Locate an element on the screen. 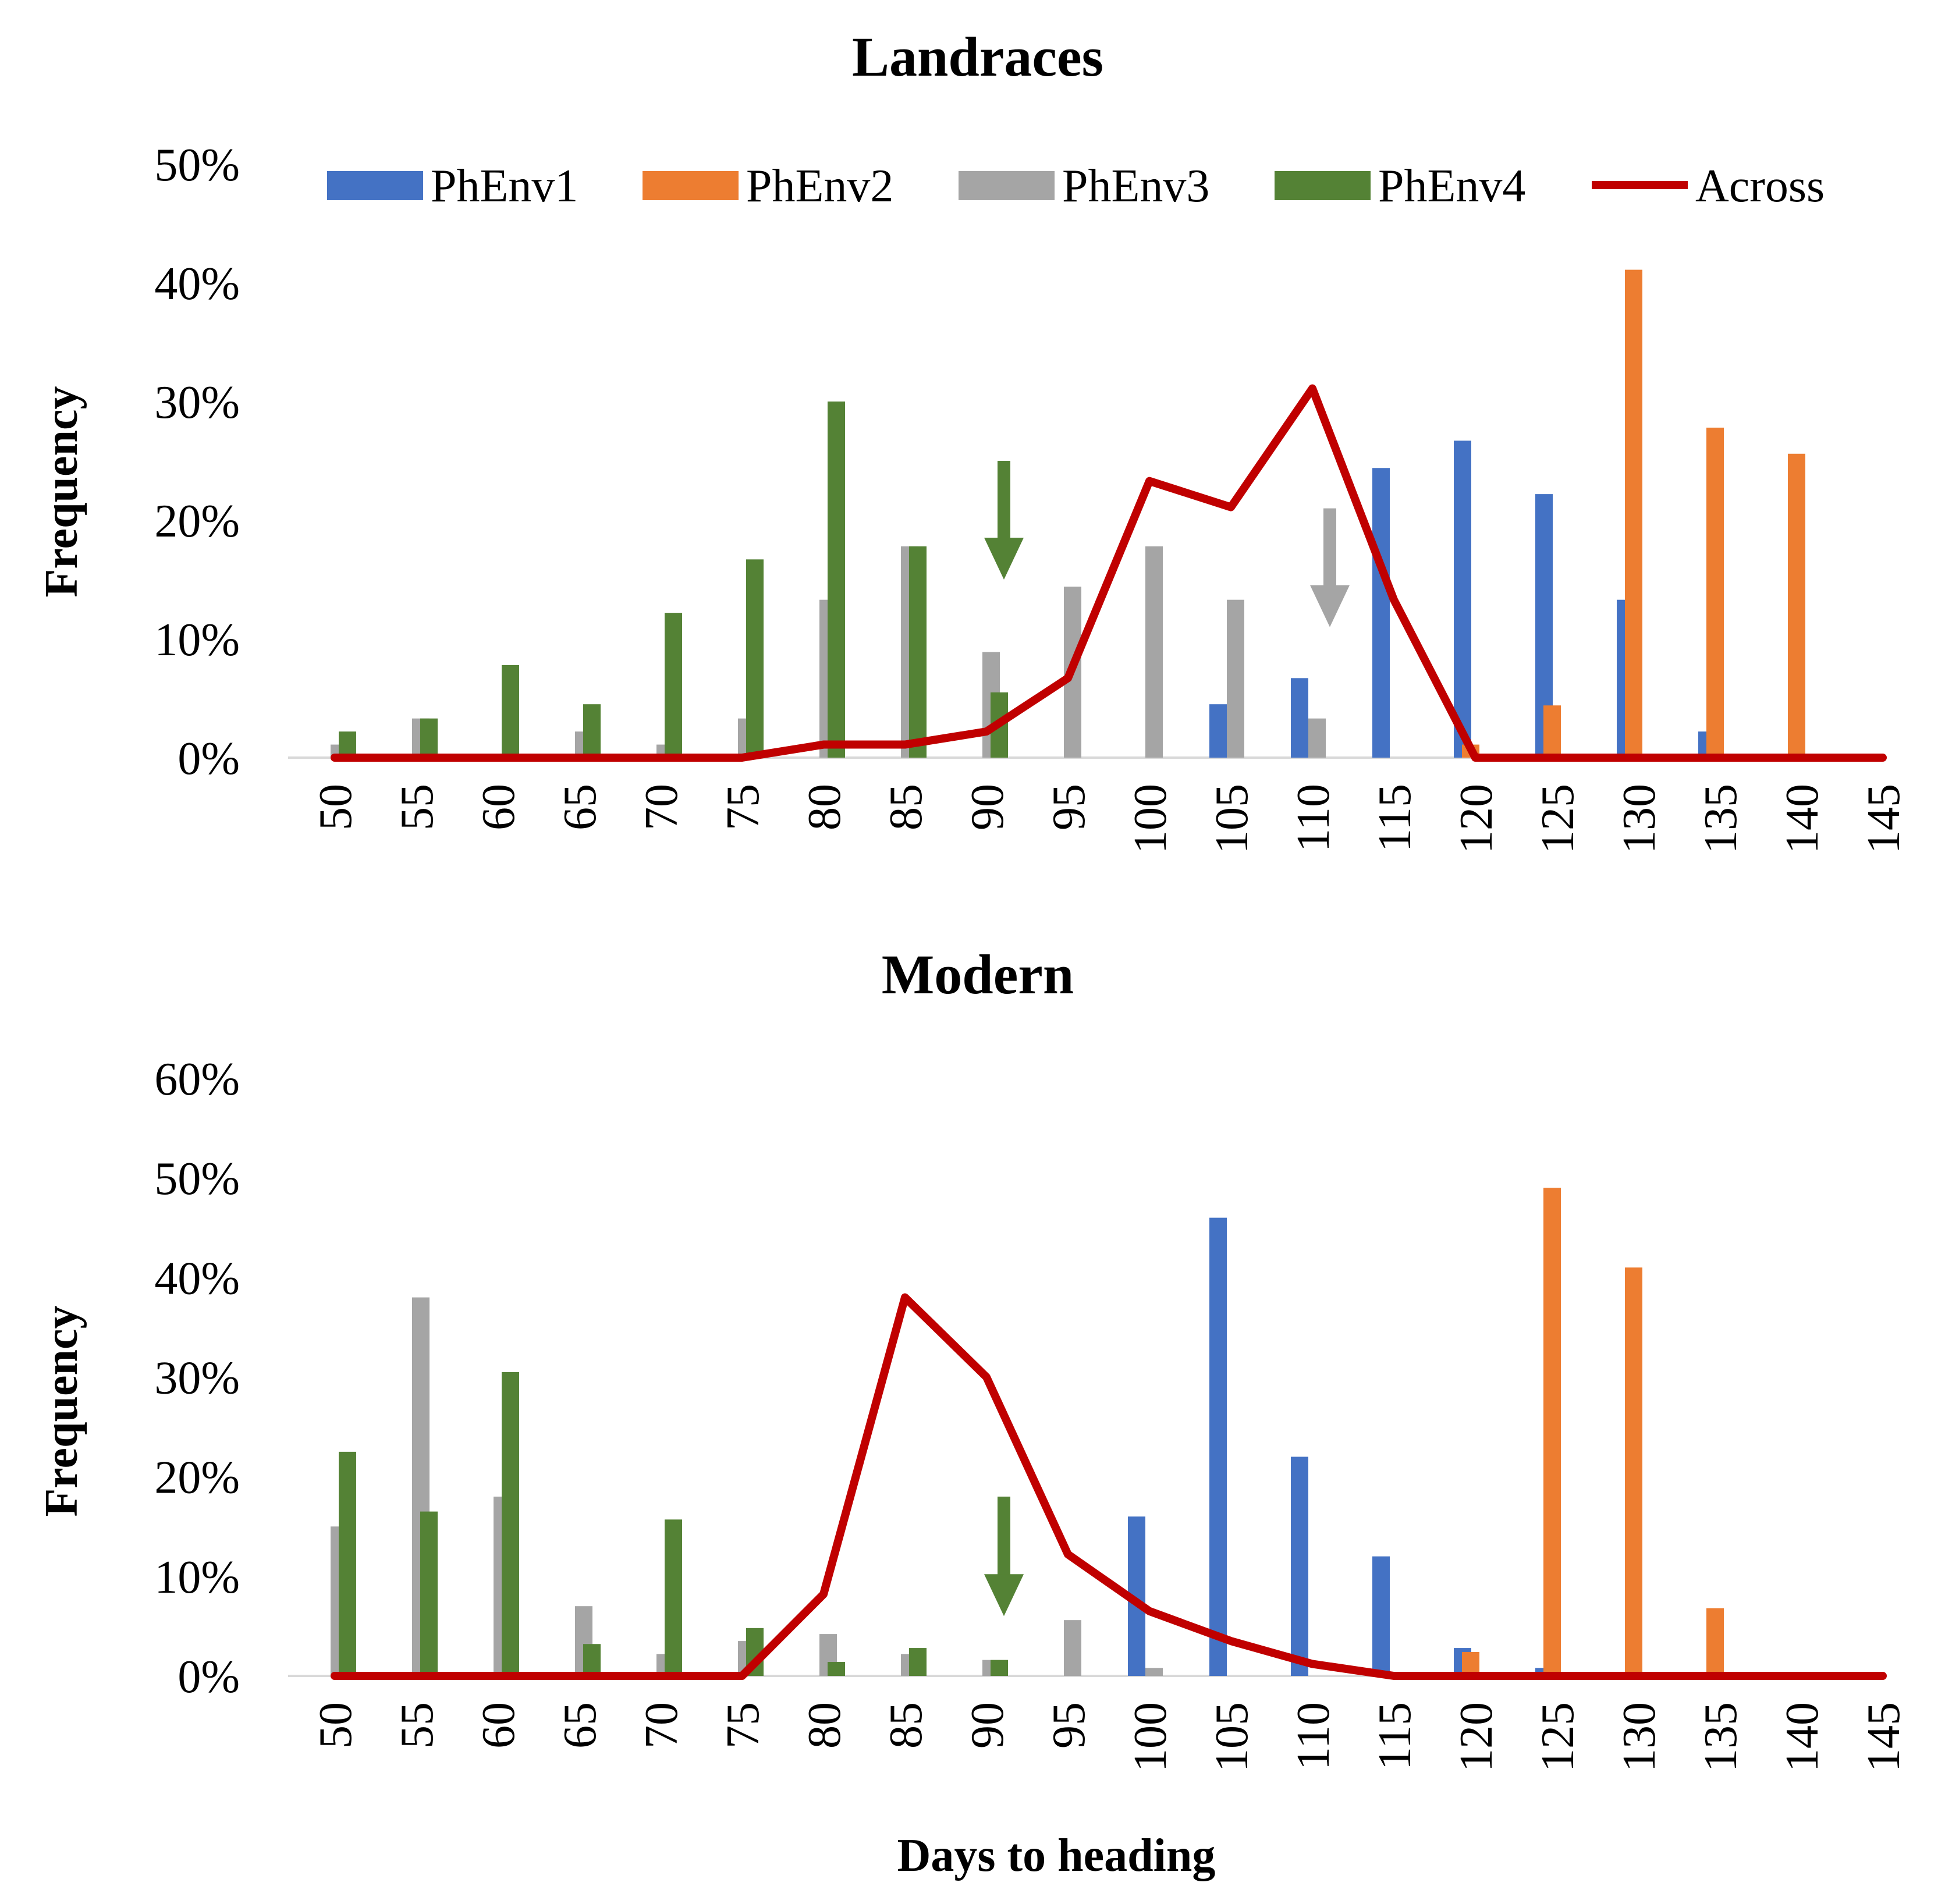 This screenshot has width=1945, height=1904. chart-title: Landraces is located at coordinates (977, 57).